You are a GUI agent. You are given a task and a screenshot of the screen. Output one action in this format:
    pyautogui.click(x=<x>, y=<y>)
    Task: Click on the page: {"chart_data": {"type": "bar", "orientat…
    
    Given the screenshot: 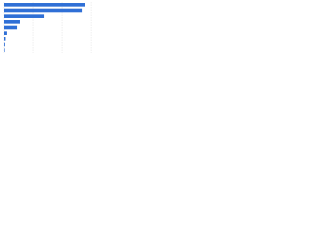 What is the action you would take?
    pyautogui.click(x=50, y=35)
    